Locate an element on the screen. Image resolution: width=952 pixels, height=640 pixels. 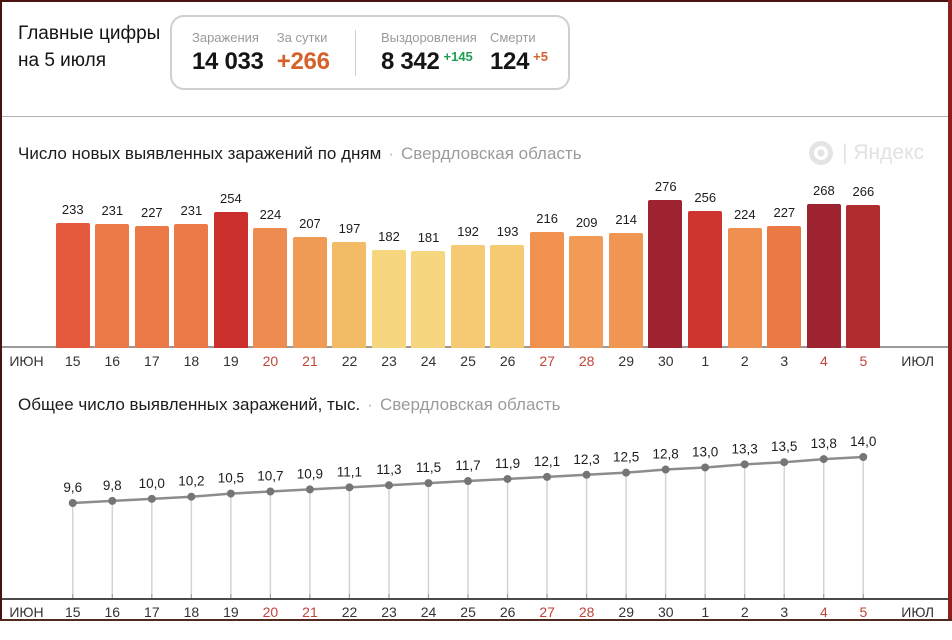
bar-column-29: 214 is located at coordinates (626, 272).